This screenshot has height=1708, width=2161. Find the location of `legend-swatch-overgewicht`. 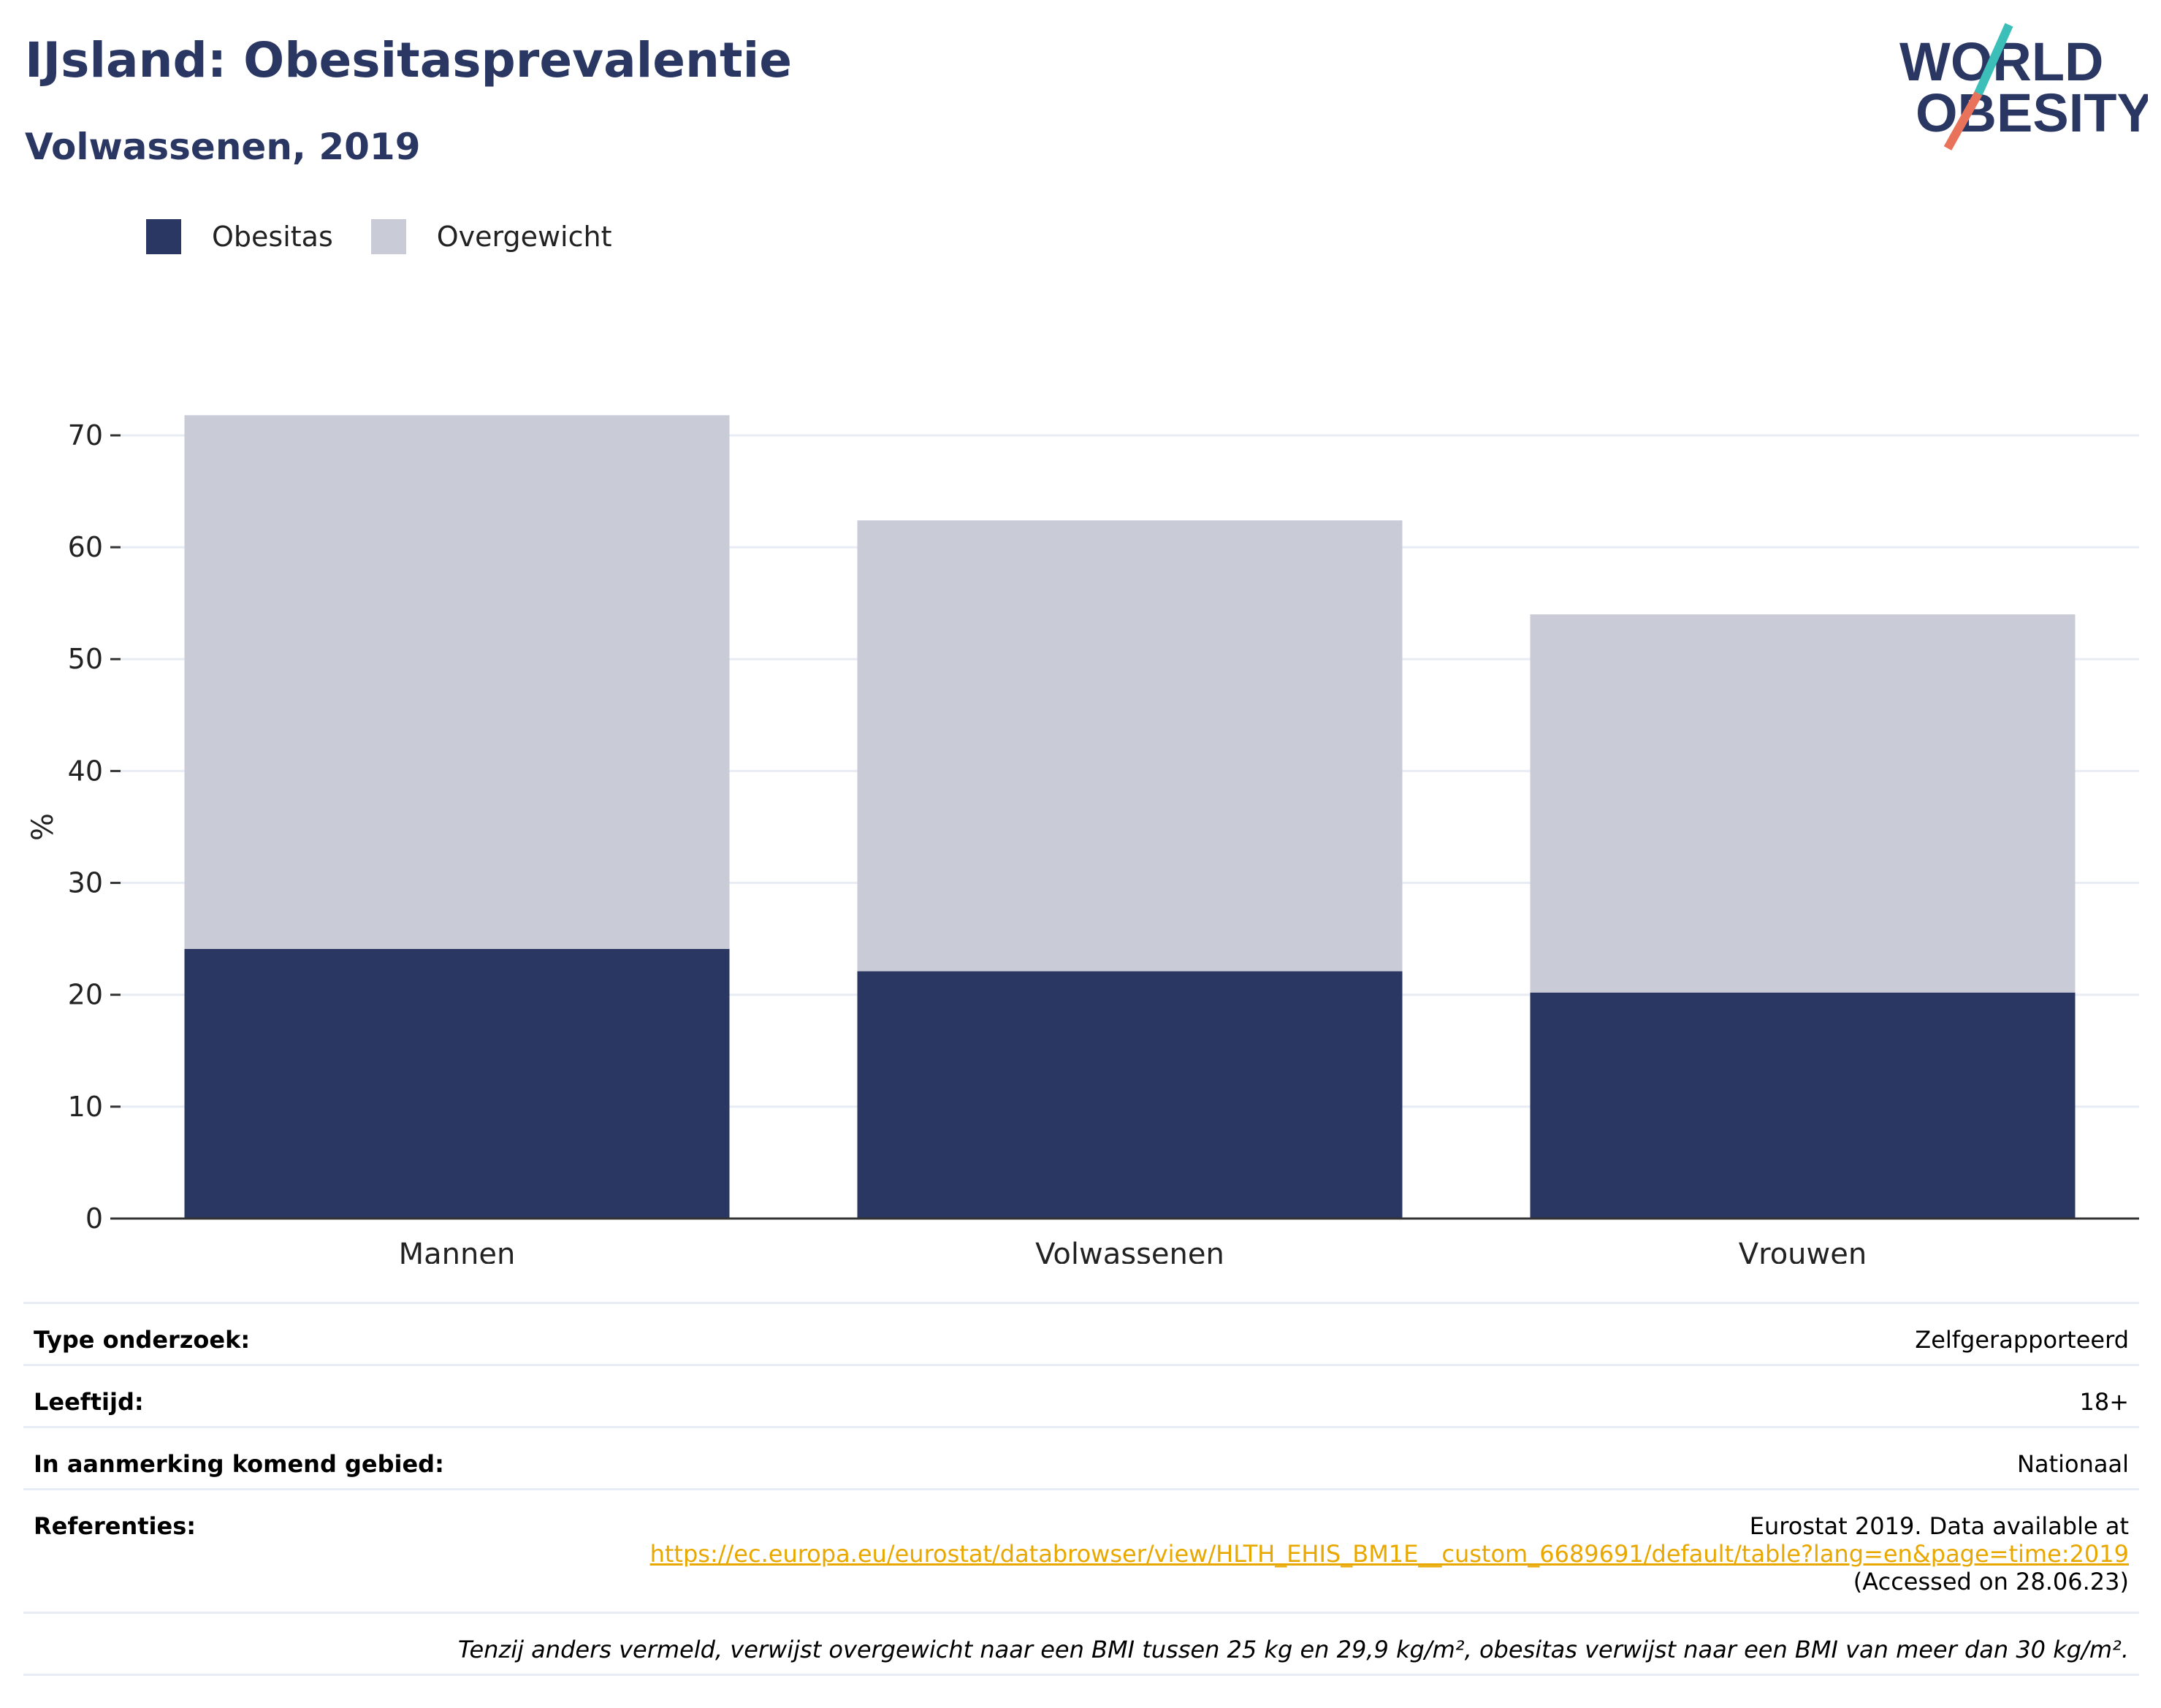

legend-swatch-overgewicht is located at coordinates (388, 236).